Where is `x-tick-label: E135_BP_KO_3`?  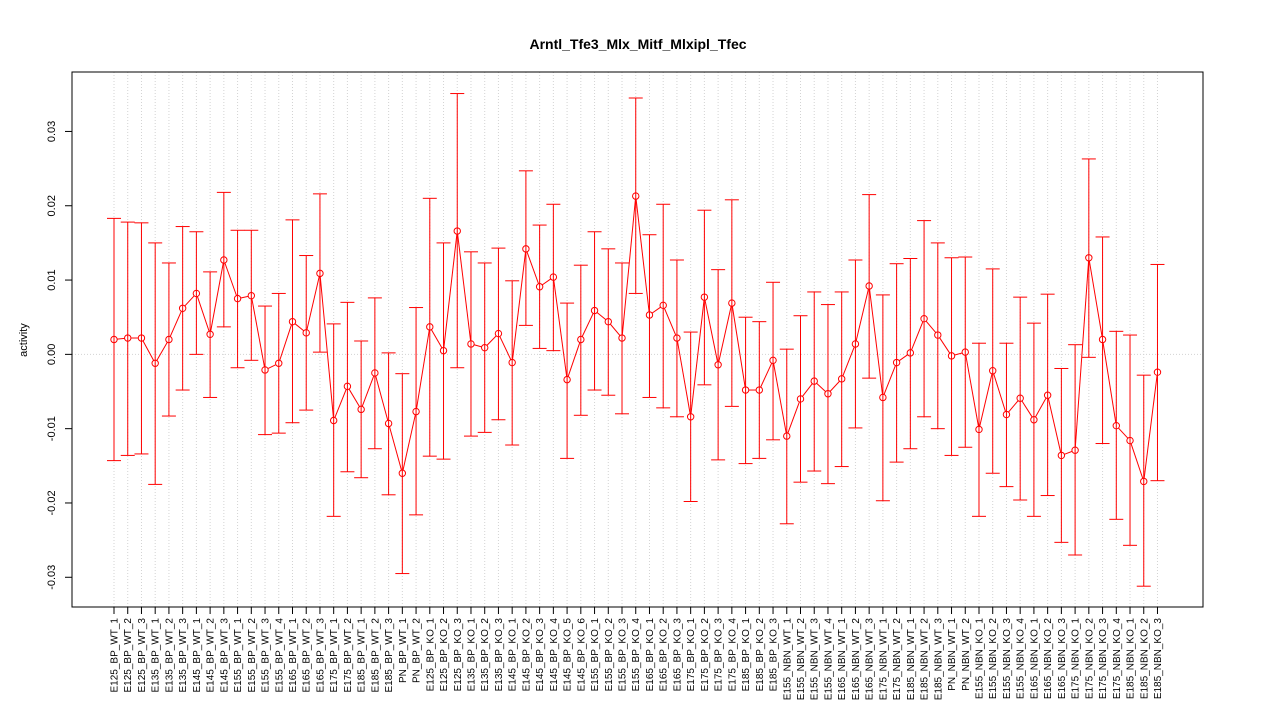
x-tick-label: E135_BP_KO_3 is located at coordinates (499, 655).